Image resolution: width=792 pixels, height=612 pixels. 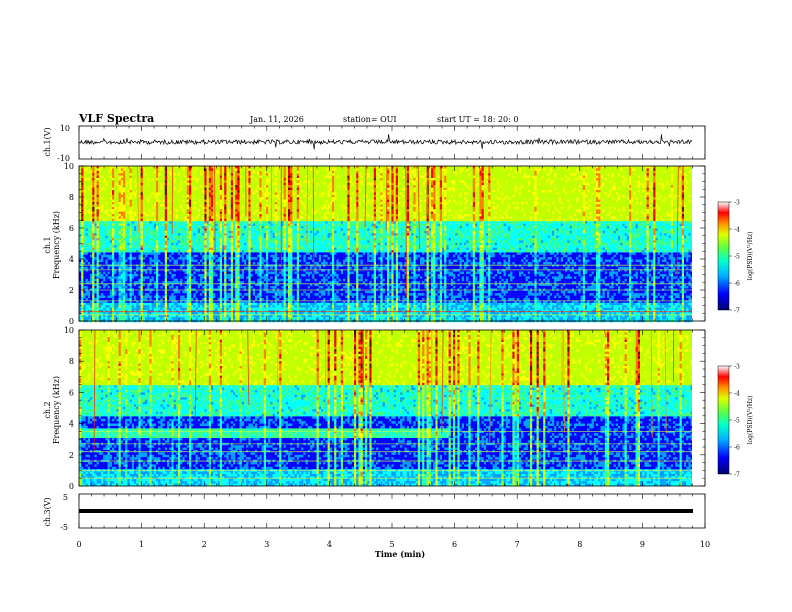 I want to click on time-axis-tick-labels: 0 1 2 3 4 5 6 7 8 9 10, so click(x=393, y=544).